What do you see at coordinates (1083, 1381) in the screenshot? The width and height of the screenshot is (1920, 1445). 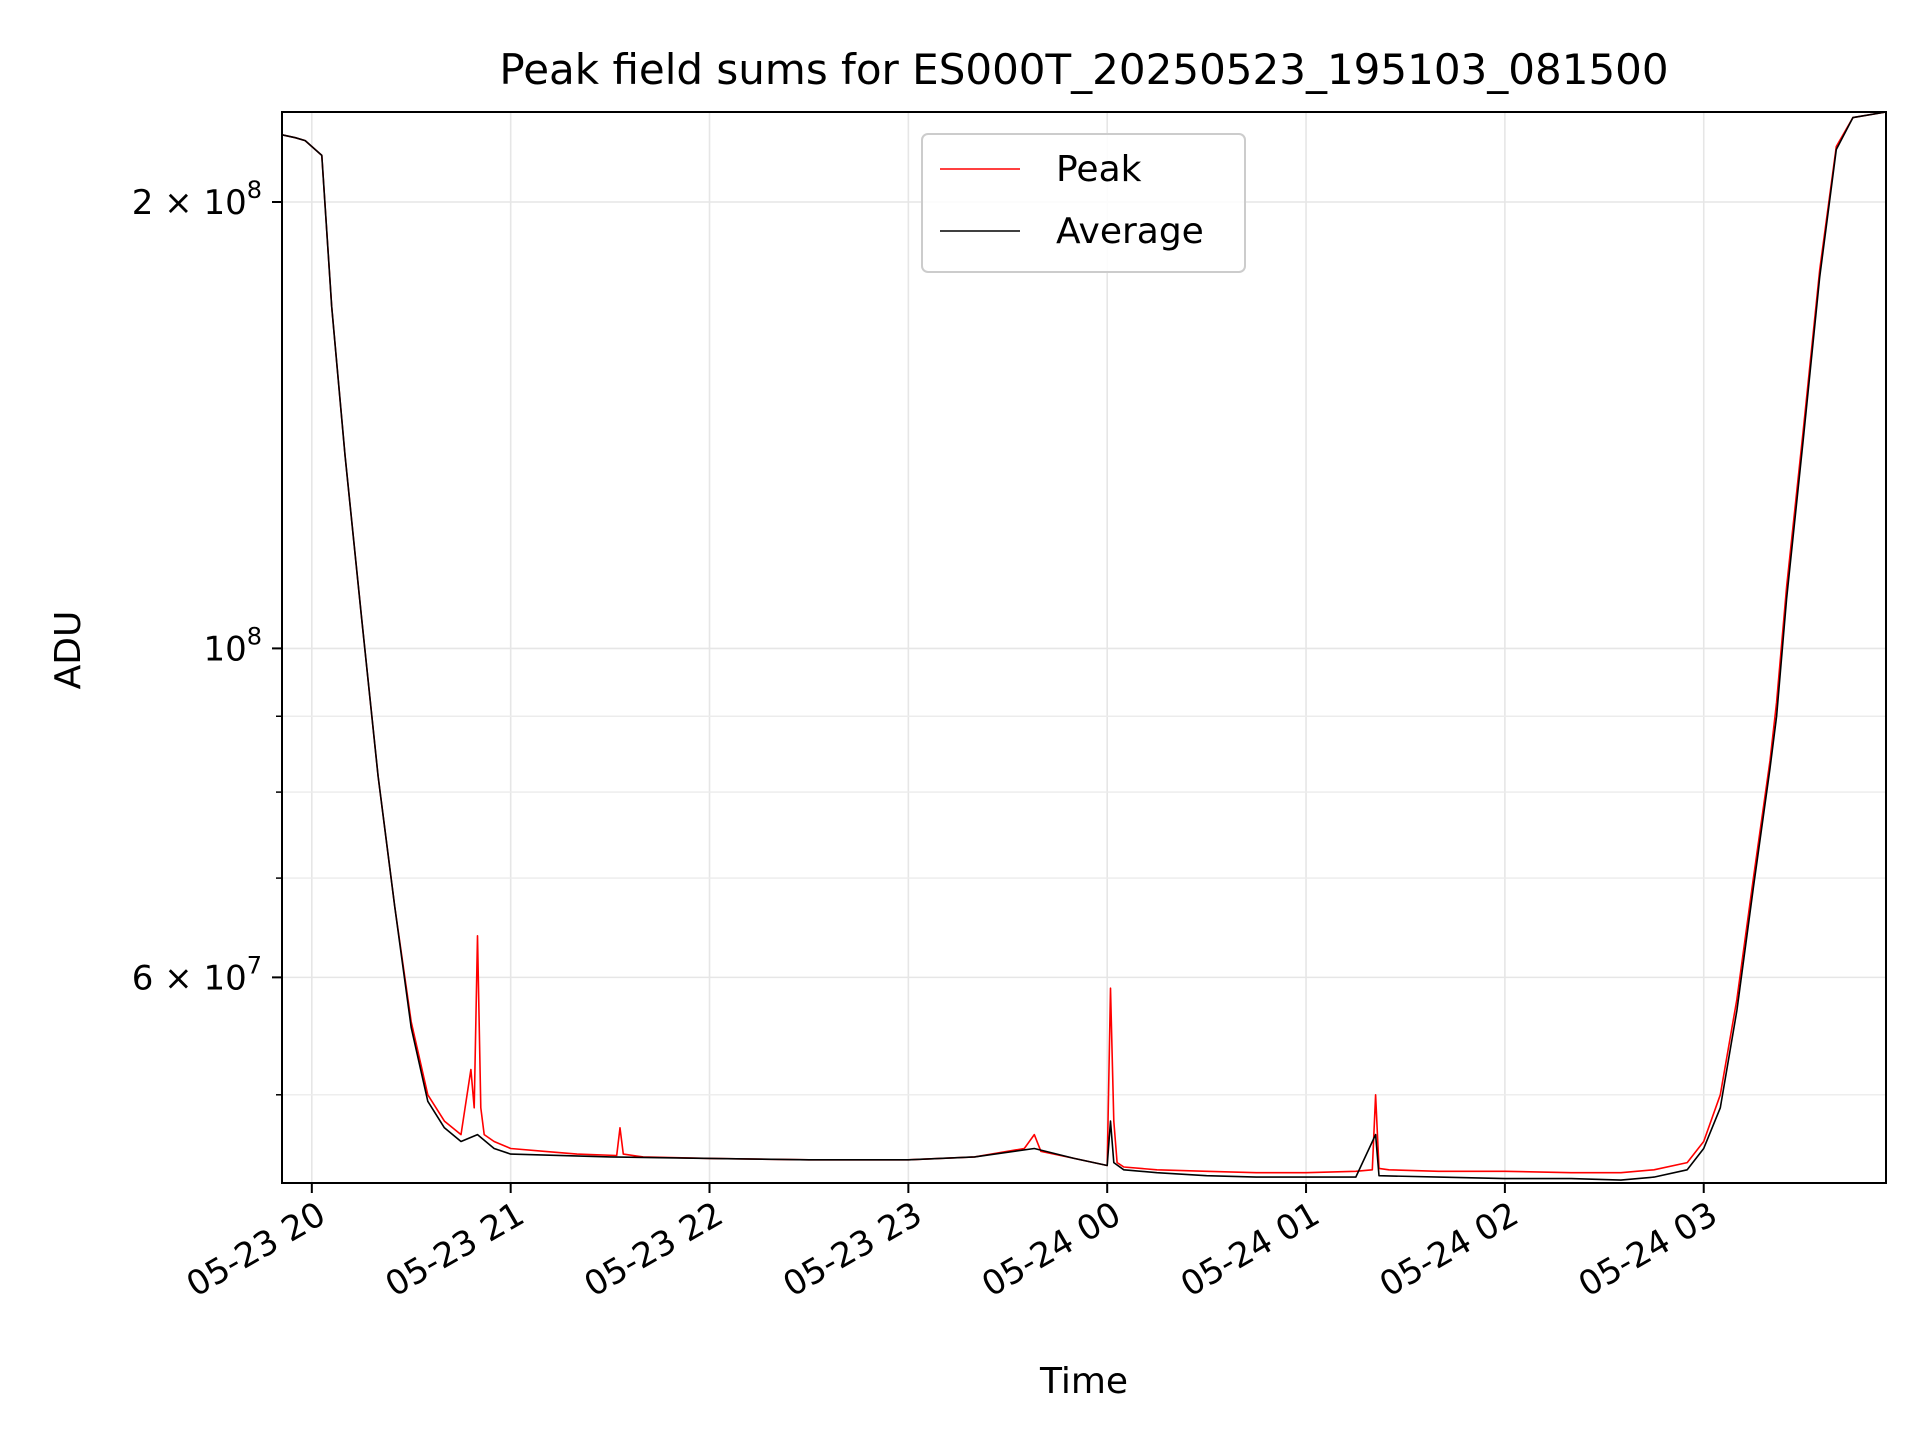 I see `x-axis-title: Time` at bounding box center [1083, 1381].